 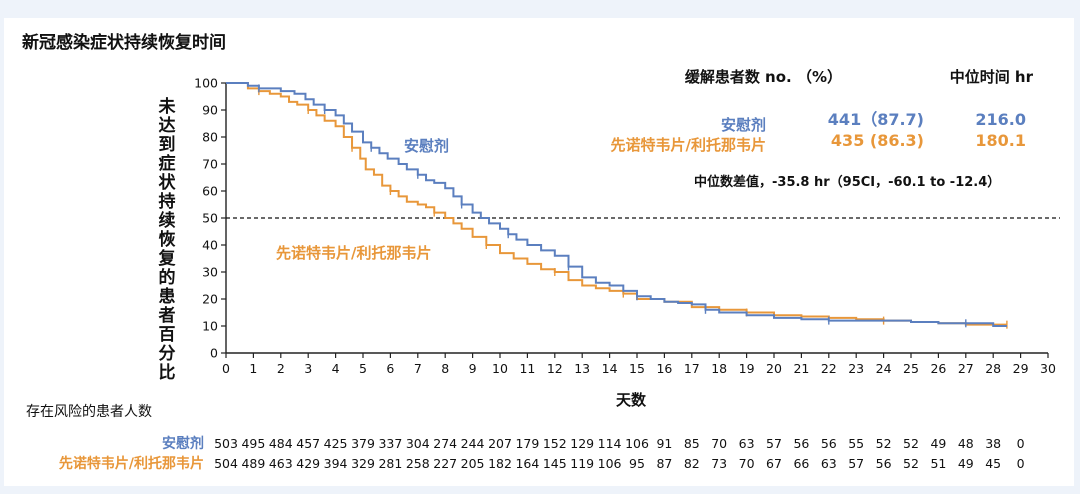 What do you see at coordinates (664, 368) in the screenshot?
I see `x-tick-label: 16` at bounding box center [664, 368].